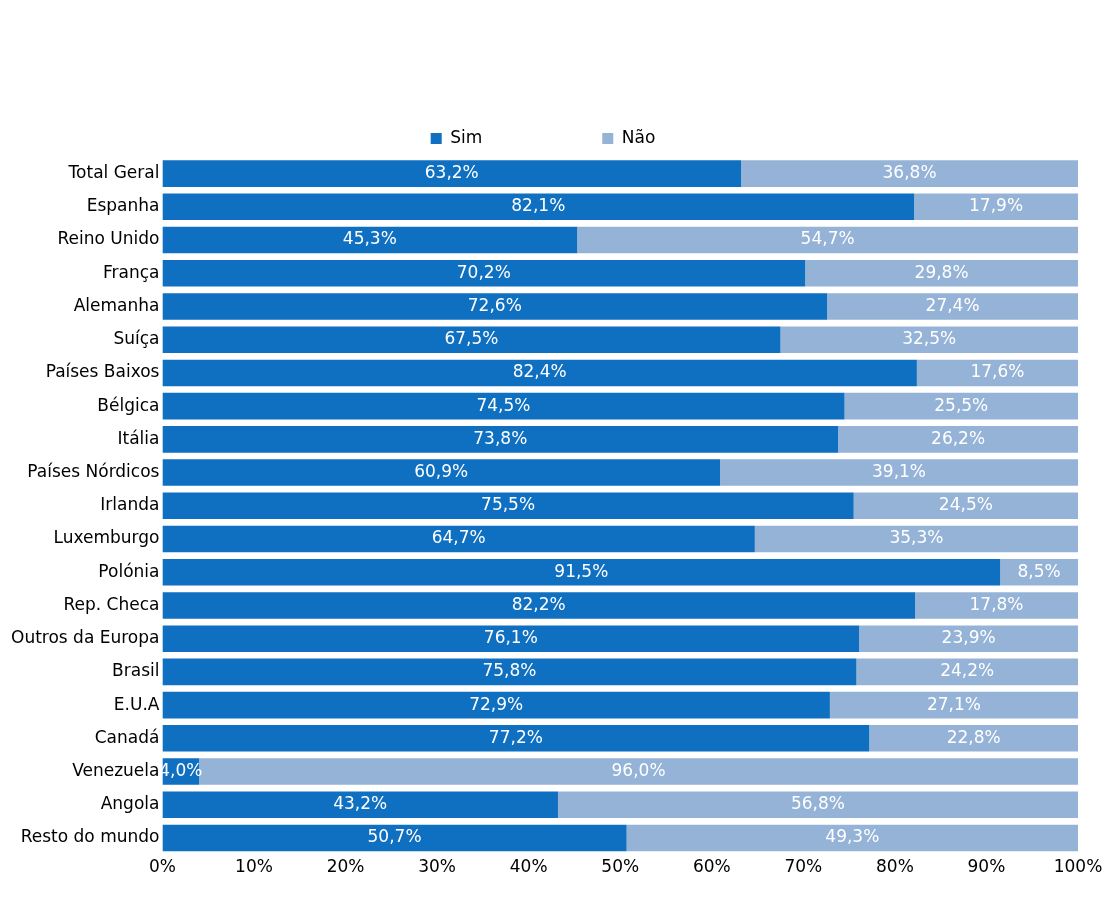 The height and width of the screenshot is (901, 1108). Describe the element at coordinates (1078, 866) in the screenshot. I see `x-tick-label: 100%` at that location.